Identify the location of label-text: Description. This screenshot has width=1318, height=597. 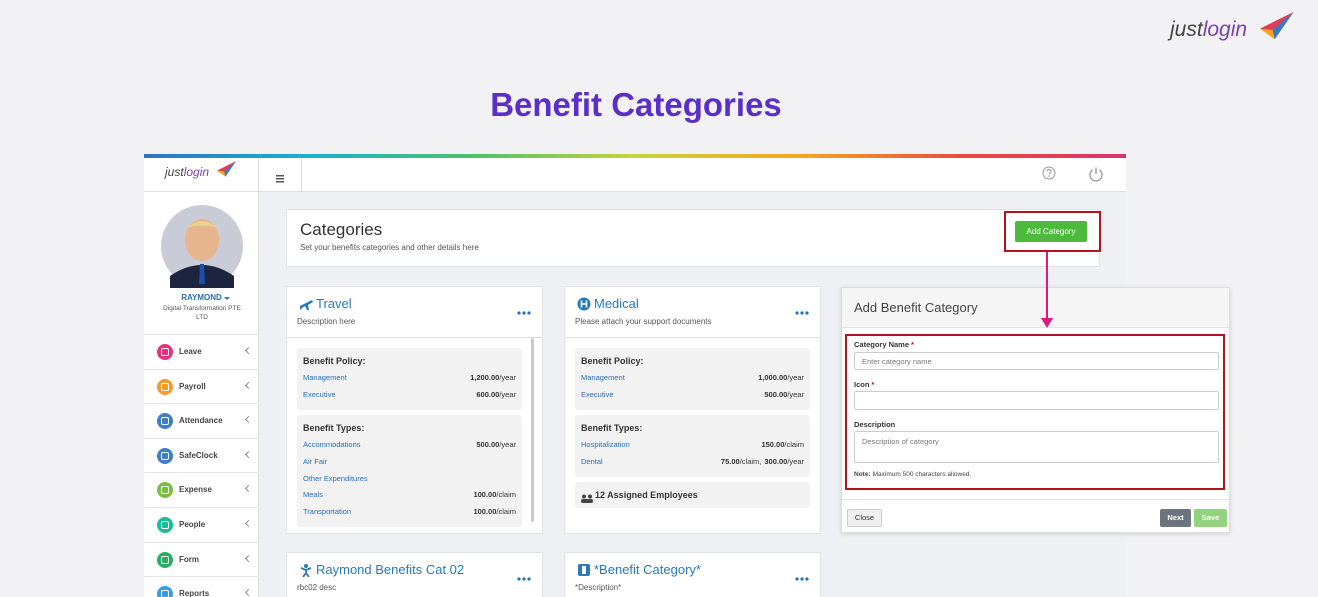
(875, 424).